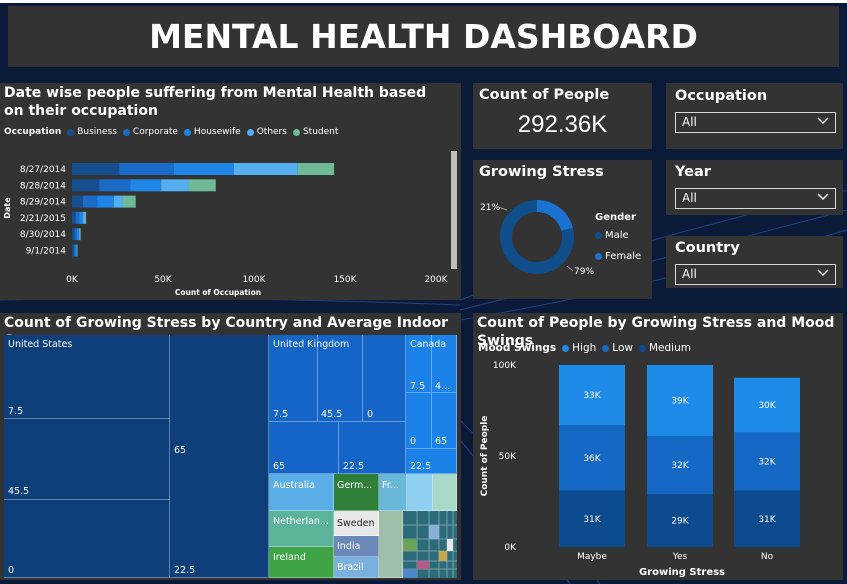 Image resolution: width=847 pixels, height=584 pixels. What do you see at coordinates (584, 272) in the screenshot?
I see `donut-data-label: 79%` at bounding box center [584, 272].